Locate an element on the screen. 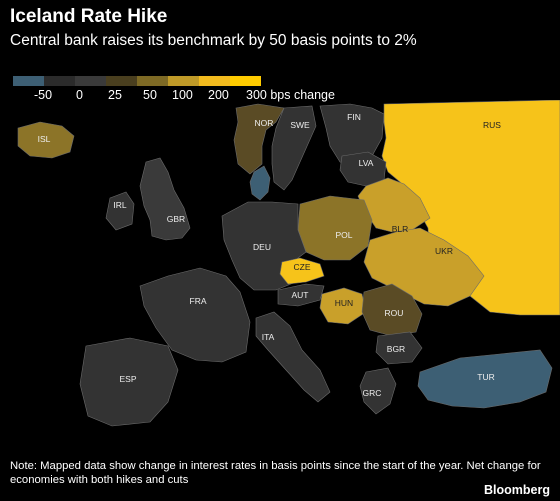 This screenshot has height=501, width=560. country-label-grc: GRC is located at coordinates (372, 393).